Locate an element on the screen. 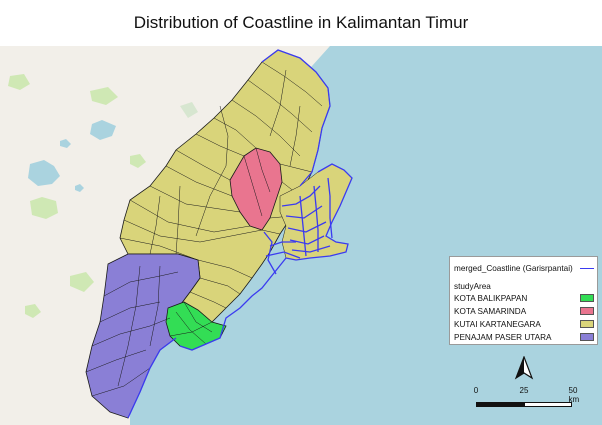 The image size is (602, 425). scale-bar: 0 25 50 km is located at coordinates (534, 401).